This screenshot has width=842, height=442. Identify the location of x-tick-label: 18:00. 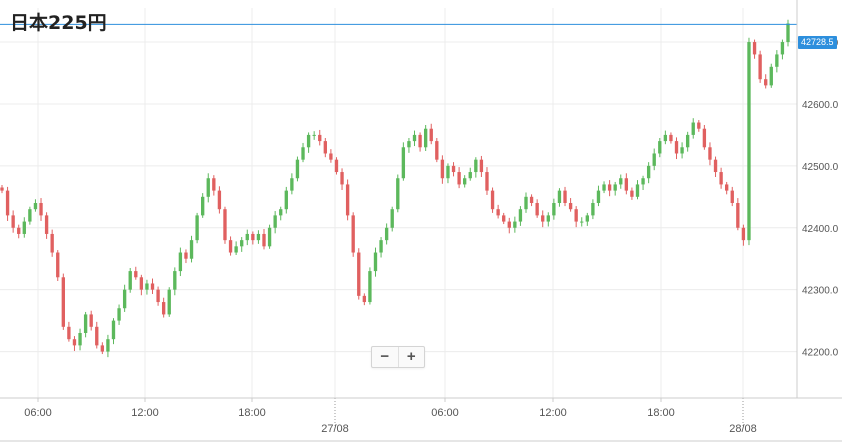
(661, 413).